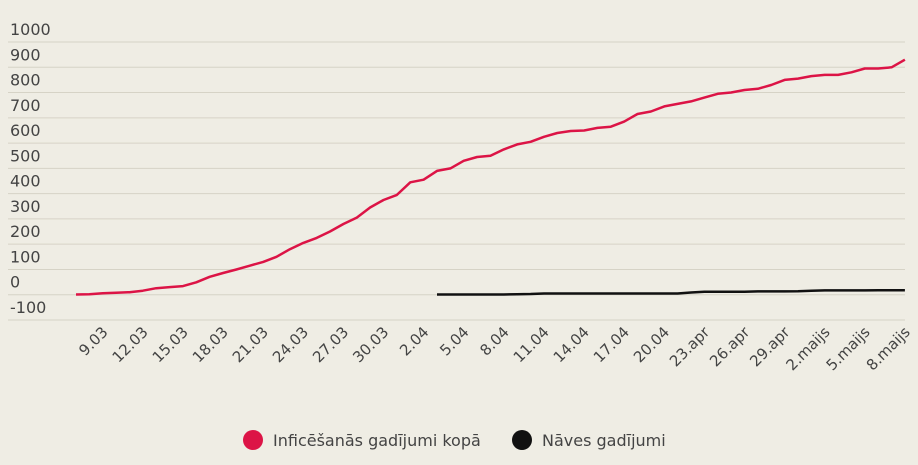  I want to click on y-tick-label: 700, so click(25, 105).